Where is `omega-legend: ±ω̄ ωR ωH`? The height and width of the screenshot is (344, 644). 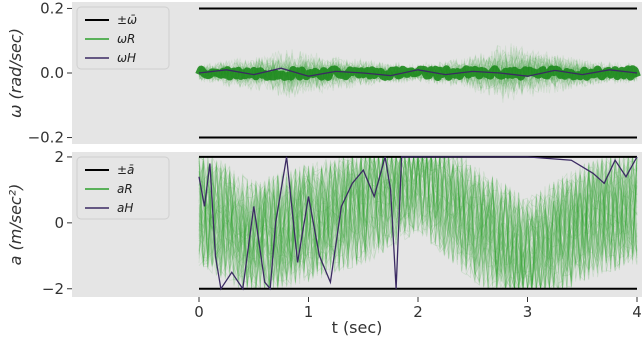
omega-legend: ±ω̄ ωR ωH is located at coordinates (123, 38).